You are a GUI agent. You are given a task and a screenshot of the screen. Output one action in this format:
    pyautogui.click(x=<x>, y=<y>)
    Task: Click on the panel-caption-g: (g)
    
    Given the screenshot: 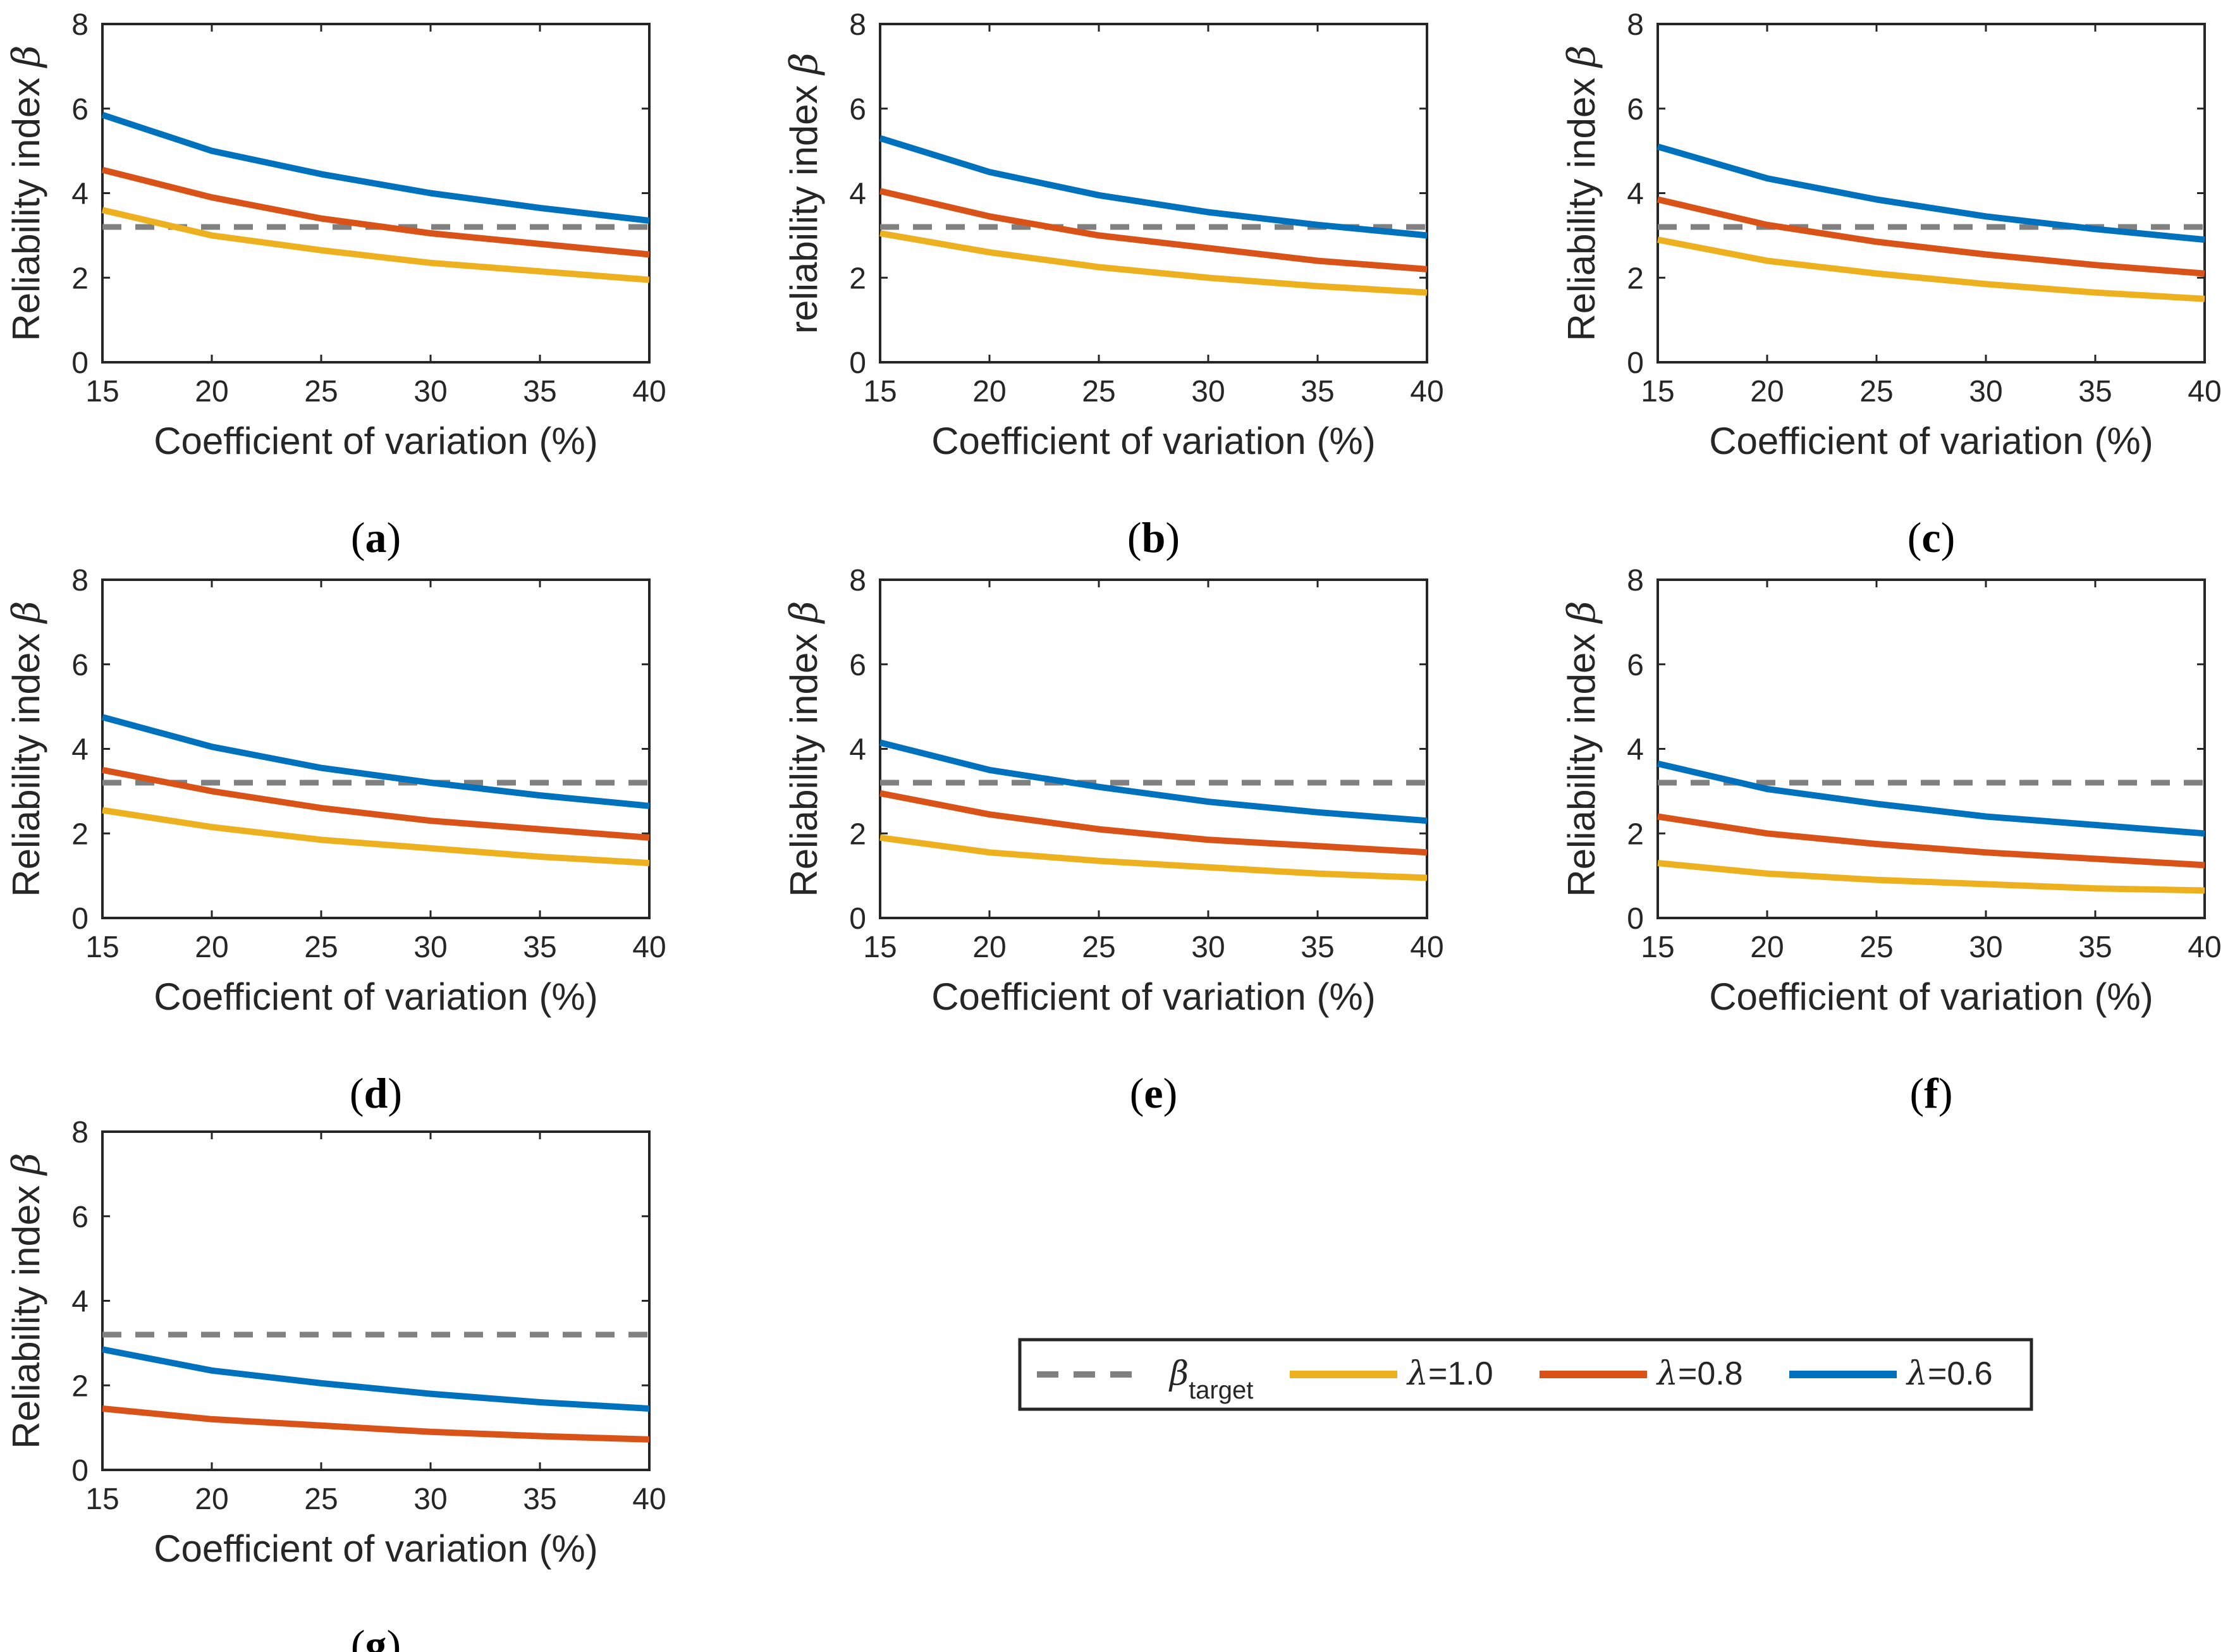 What is the action you would take?
    pyautogui.click(x=376, y=1636)
    